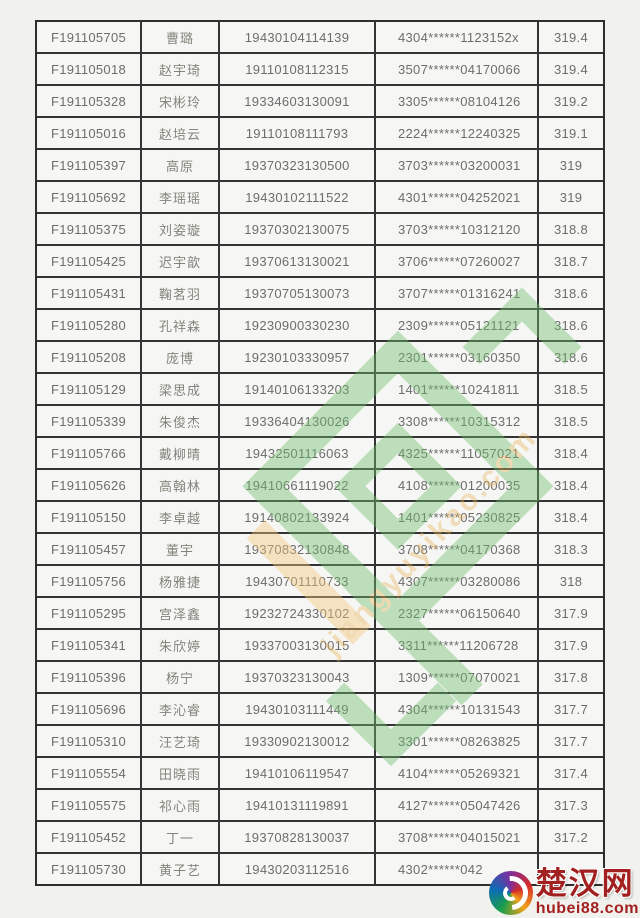 Image resolution: width=640 pixels, height=918 pixels. I want to click on name-cell: 李沁睿, so click(180, 709).